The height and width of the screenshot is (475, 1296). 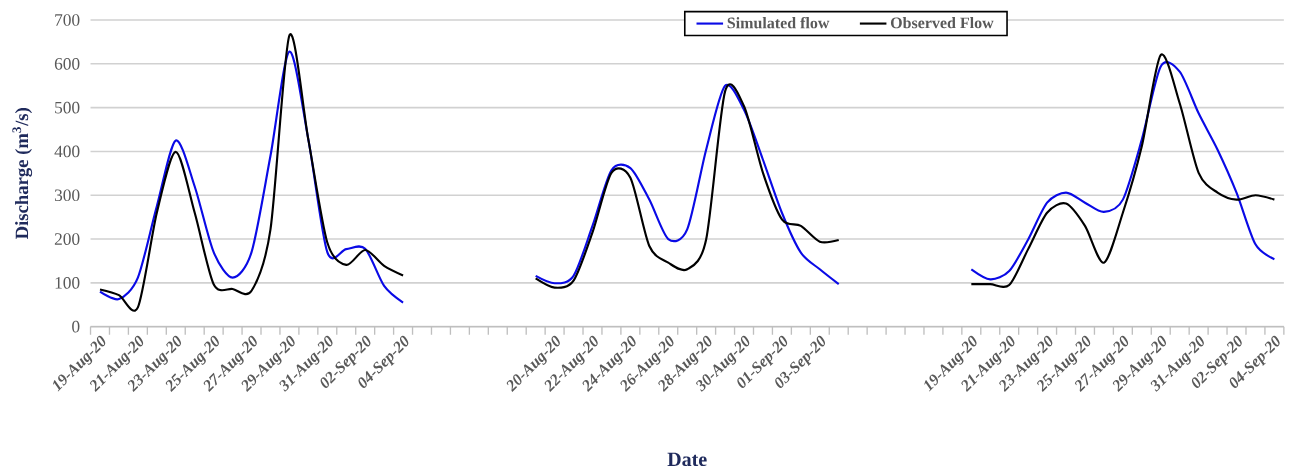 I want to click on y-tick-label: 600, so click(x=67, y=63).